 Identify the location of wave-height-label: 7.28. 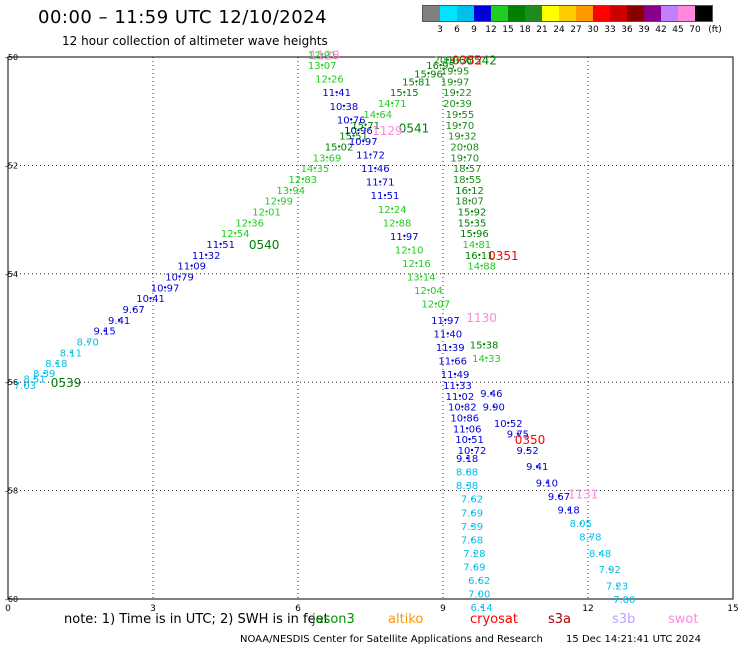
(474, 554).